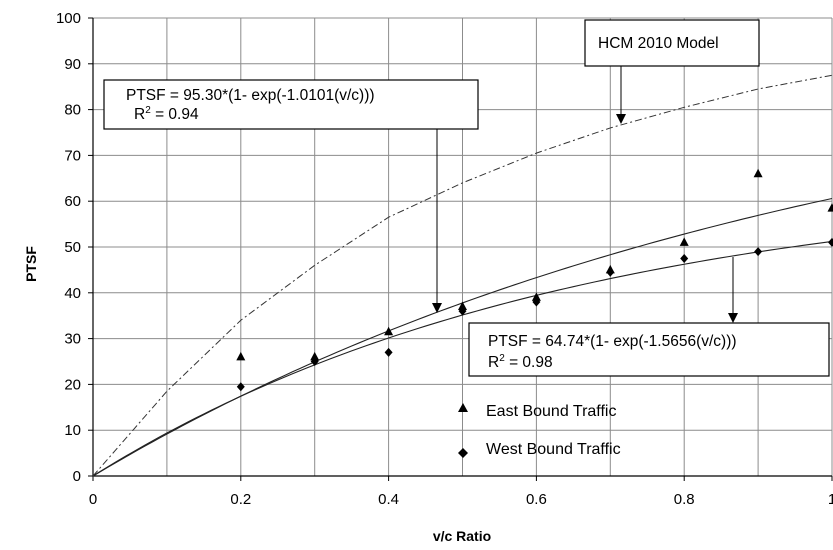 The height and width of the screenshot is (550, 833). I want to click on west-r2-text: R2 = 0.98, so click(520, 362).